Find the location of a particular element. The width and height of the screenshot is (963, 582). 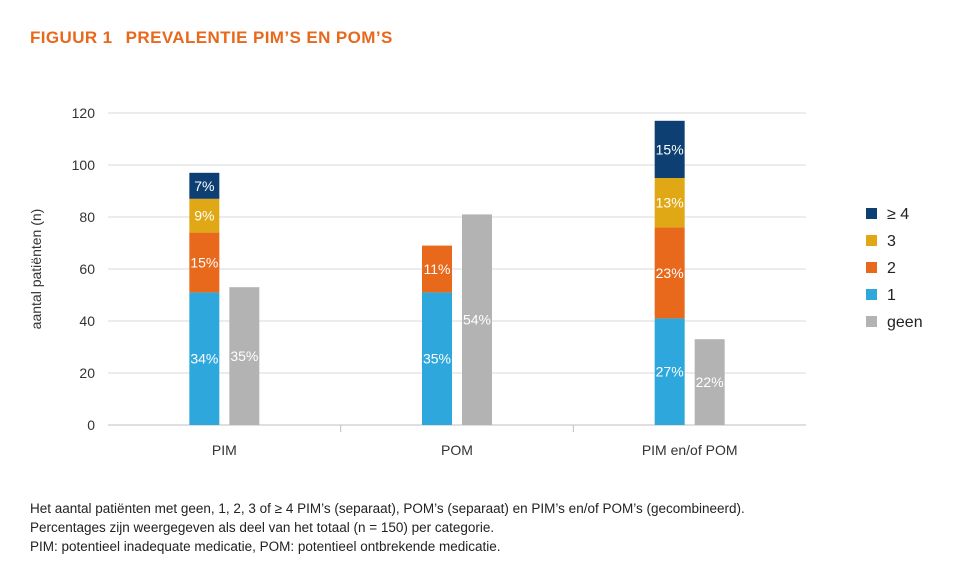

data-label: 7% is located at coordinates (204, 186).